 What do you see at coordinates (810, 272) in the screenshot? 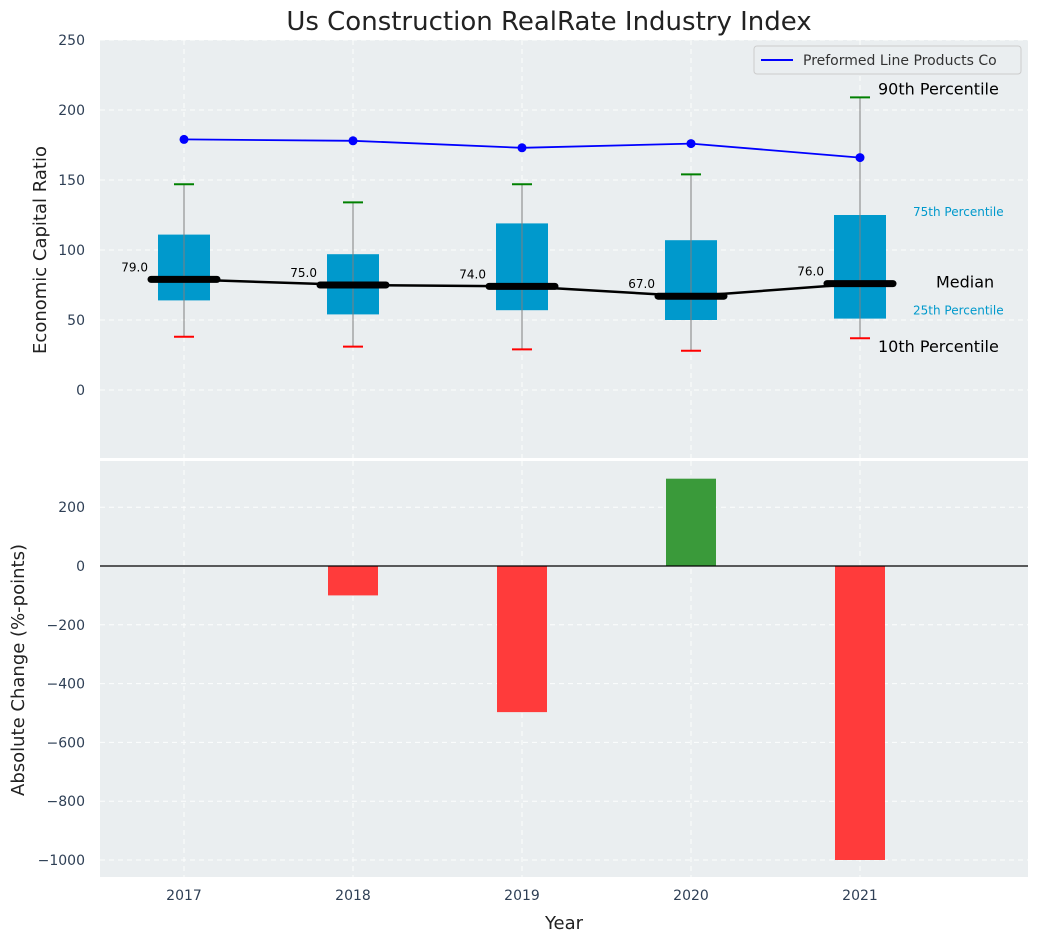
I see `median-value-label: 76.0` at bounding box center [810, 272].